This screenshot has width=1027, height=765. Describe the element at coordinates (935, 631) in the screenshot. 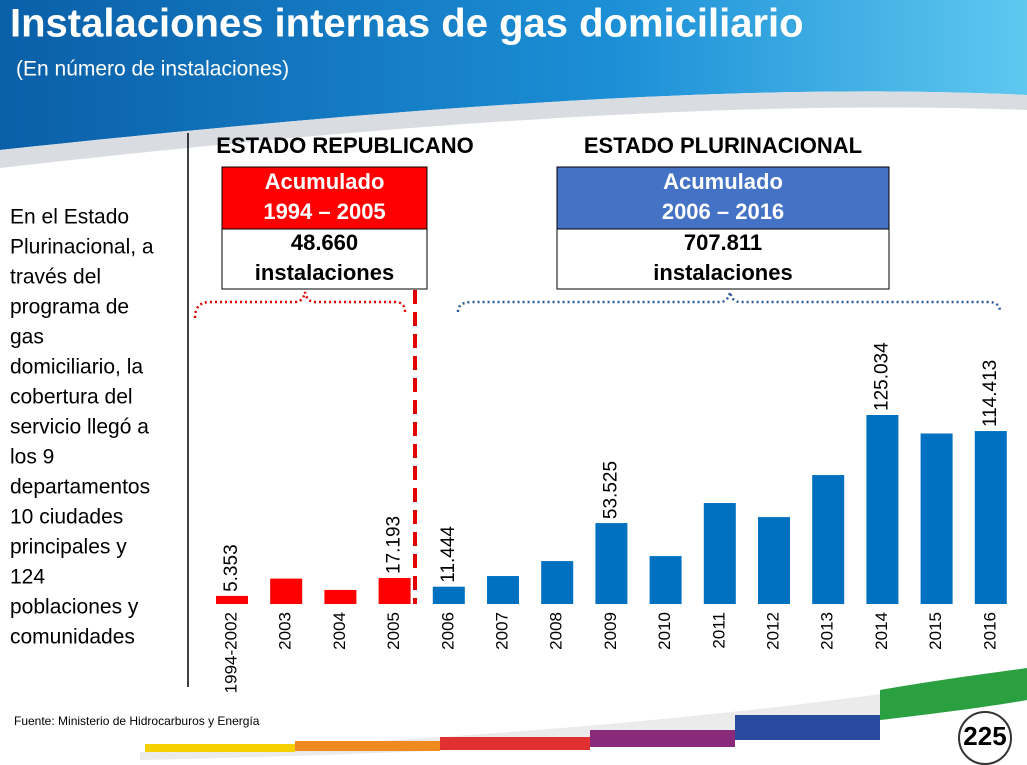

I see `x-tick-label: 2015` at that location.